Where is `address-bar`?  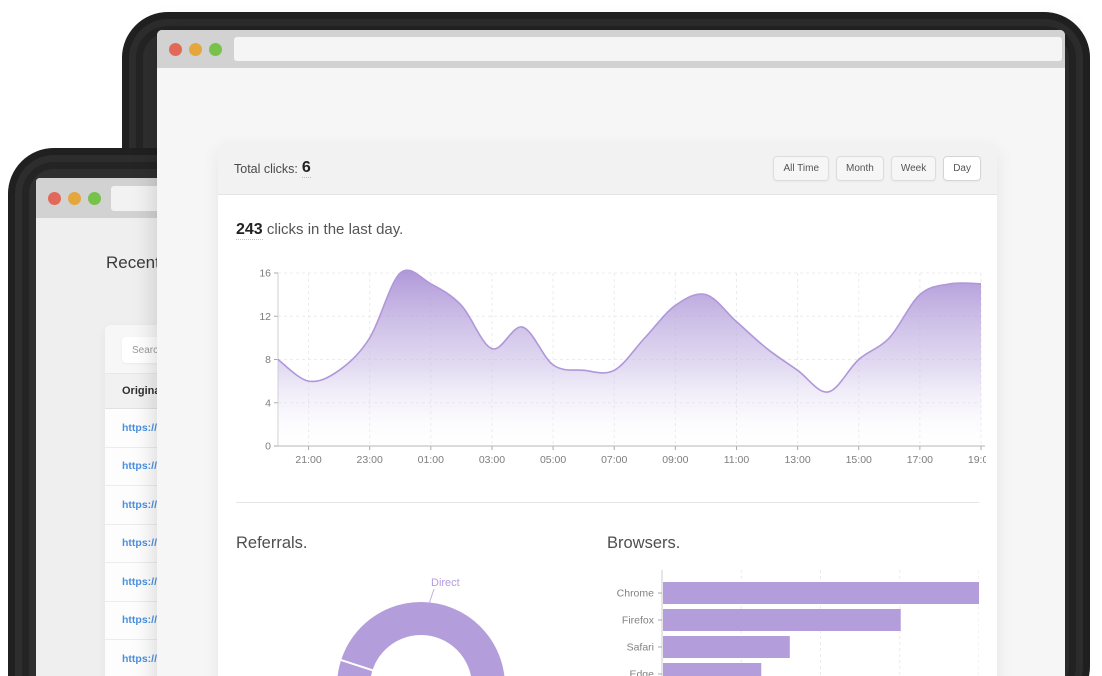 address-bar is located at coordinates (648, 49).